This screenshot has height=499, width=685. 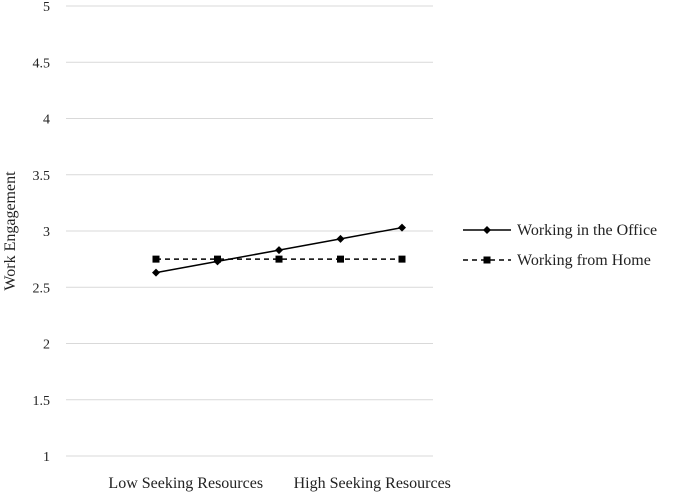 I want to click on y-tick-label: 4, so click(x=46, y=120).